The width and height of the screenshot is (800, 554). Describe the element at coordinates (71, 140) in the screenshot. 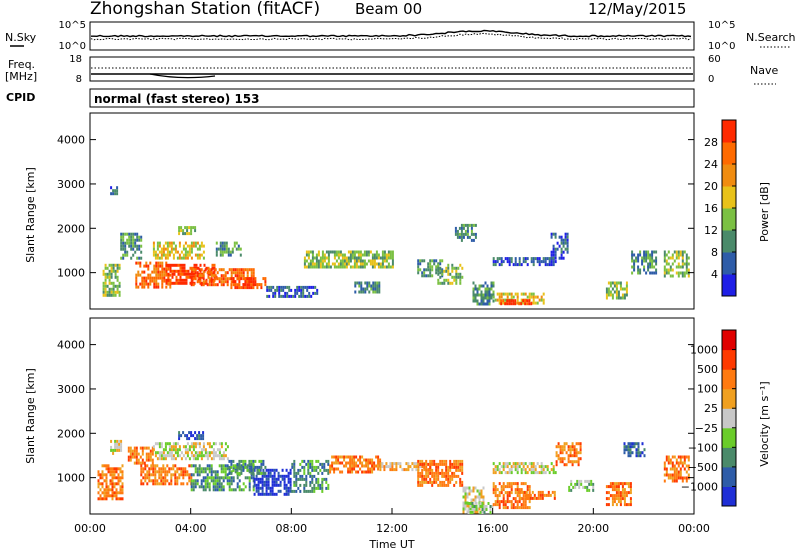

I see `power-y-tick-label: 4000` at that location.